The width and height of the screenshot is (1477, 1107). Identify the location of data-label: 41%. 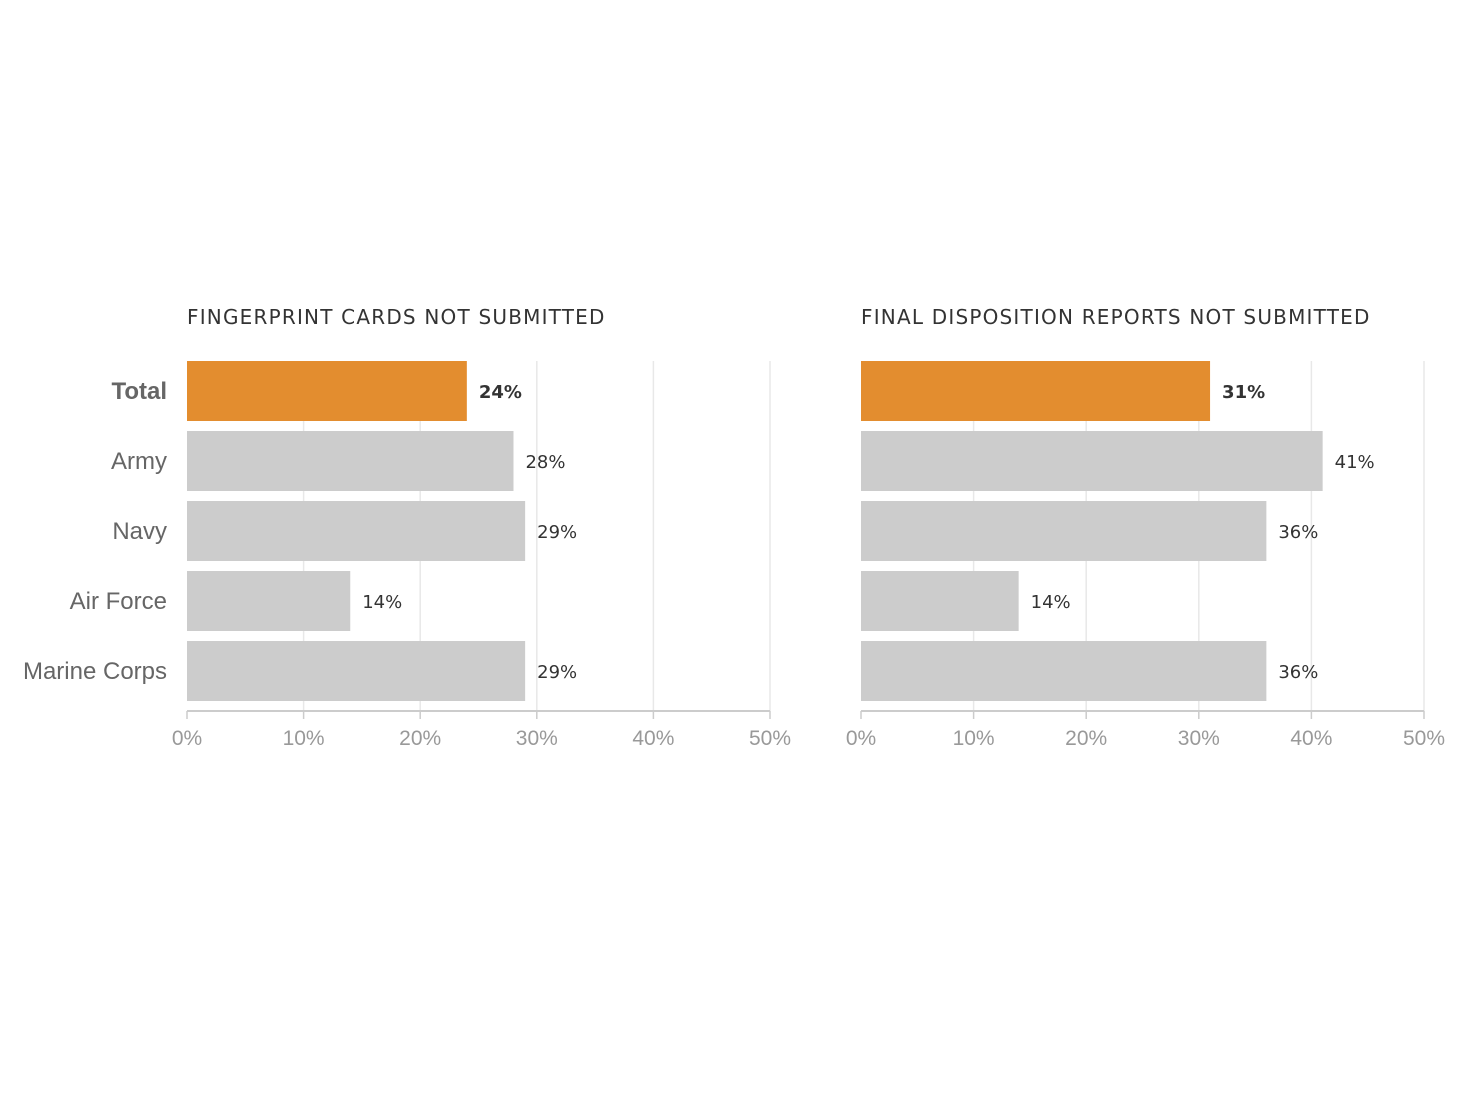
(1355, 462).